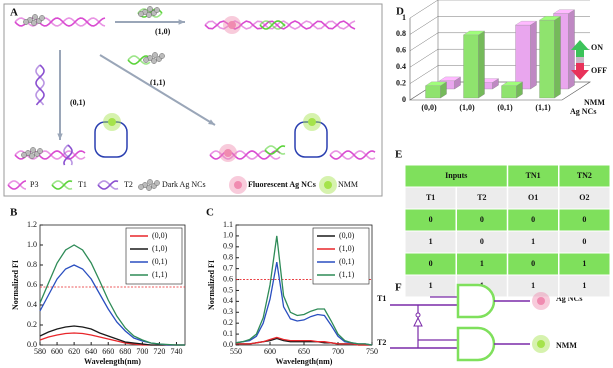 The height and width of the screenshot is (368, 613). What do you see at coordinates (594, 102) in the screenshot?
I see `series-label: NMM` at bounding box center [594, 102].